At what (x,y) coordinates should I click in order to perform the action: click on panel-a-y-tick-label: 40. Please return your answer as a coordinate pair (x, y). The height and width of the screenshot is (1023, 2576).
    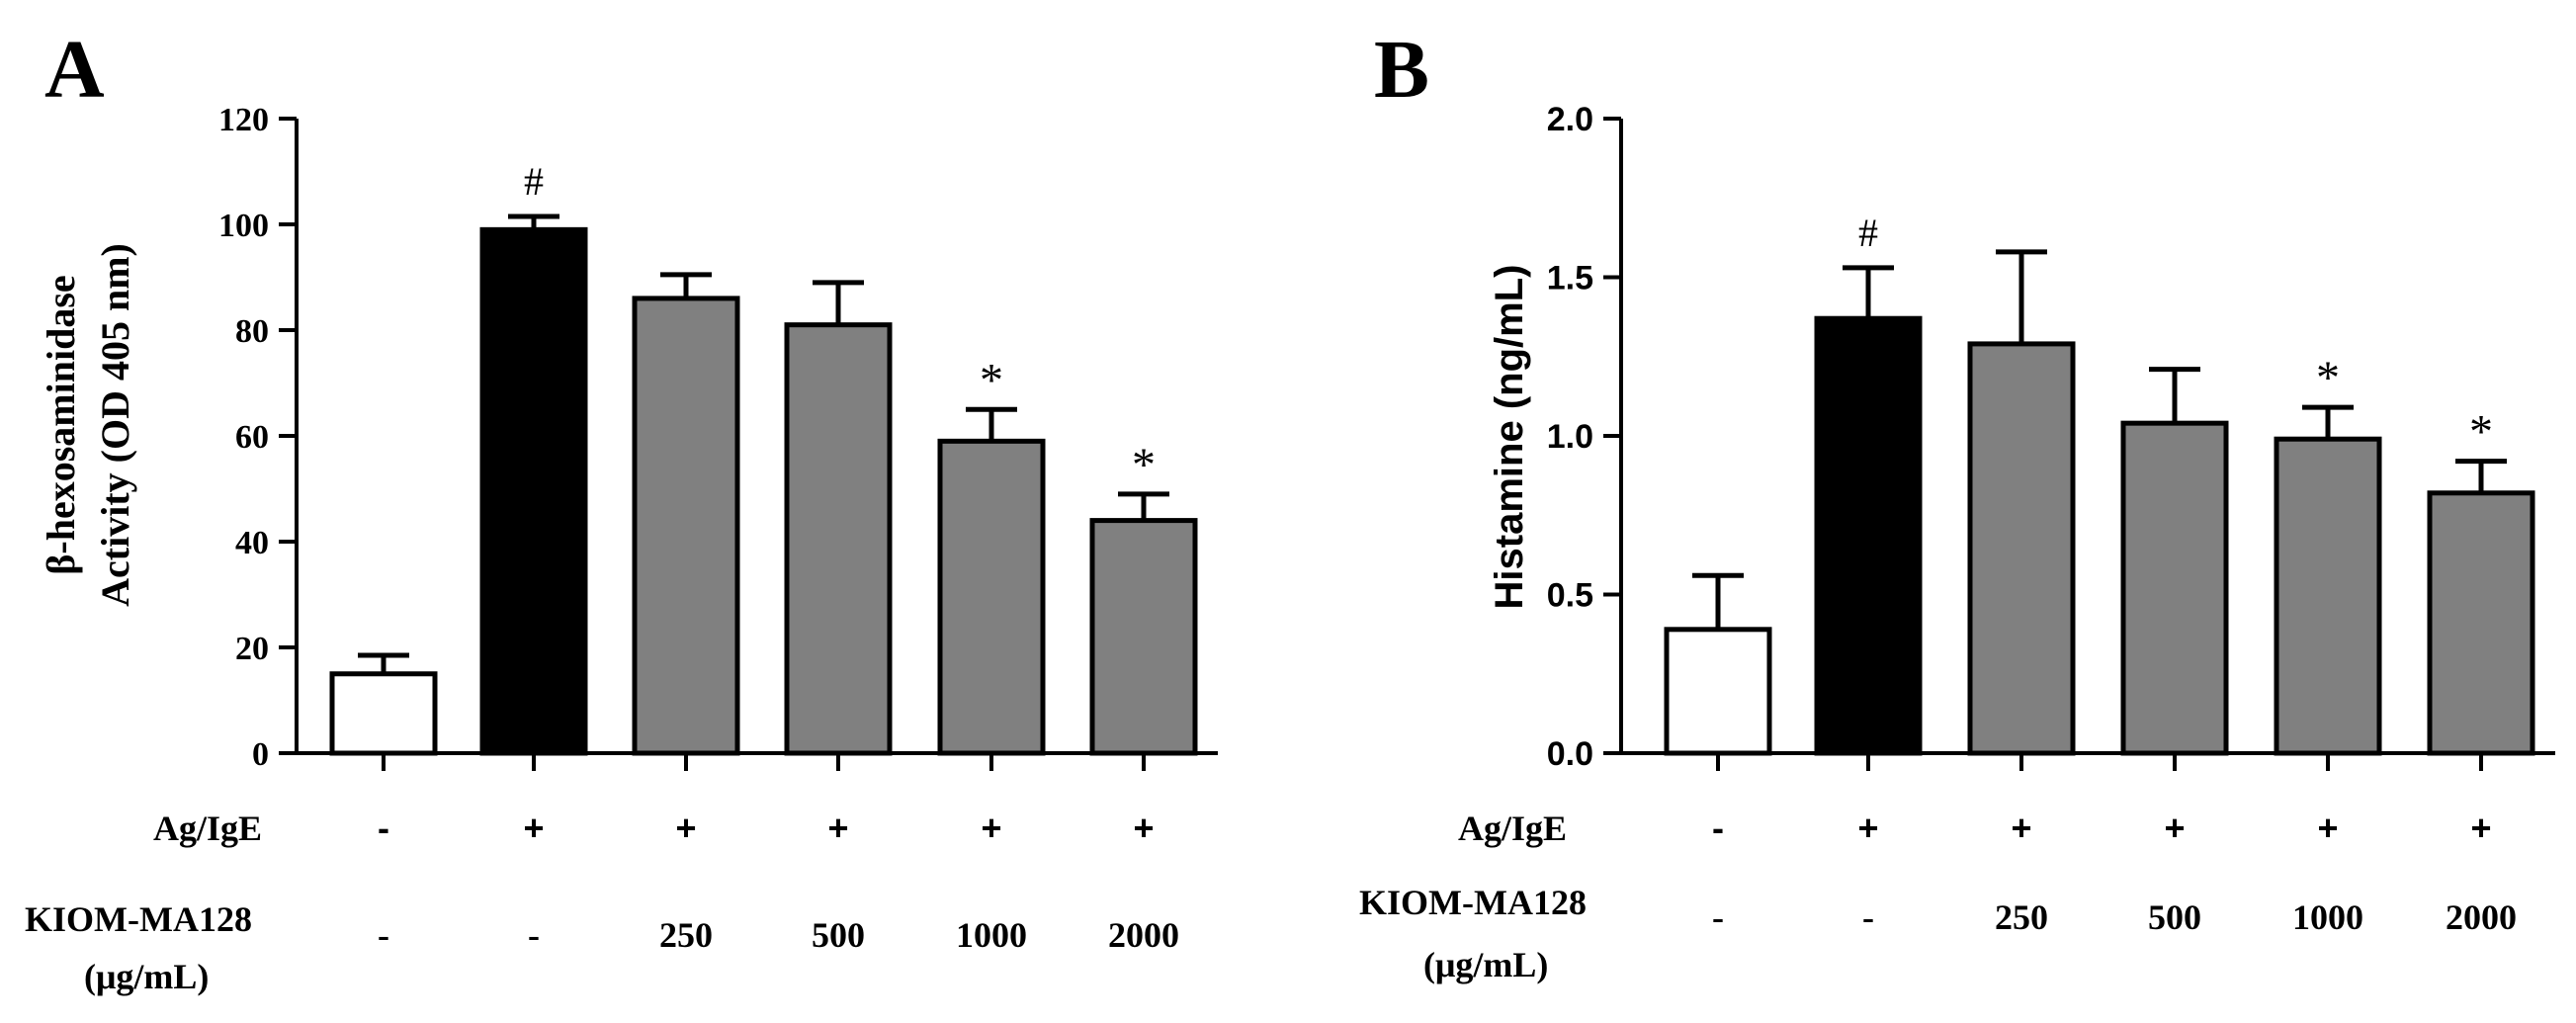
    Looking at the image, I should click on (252, 543).